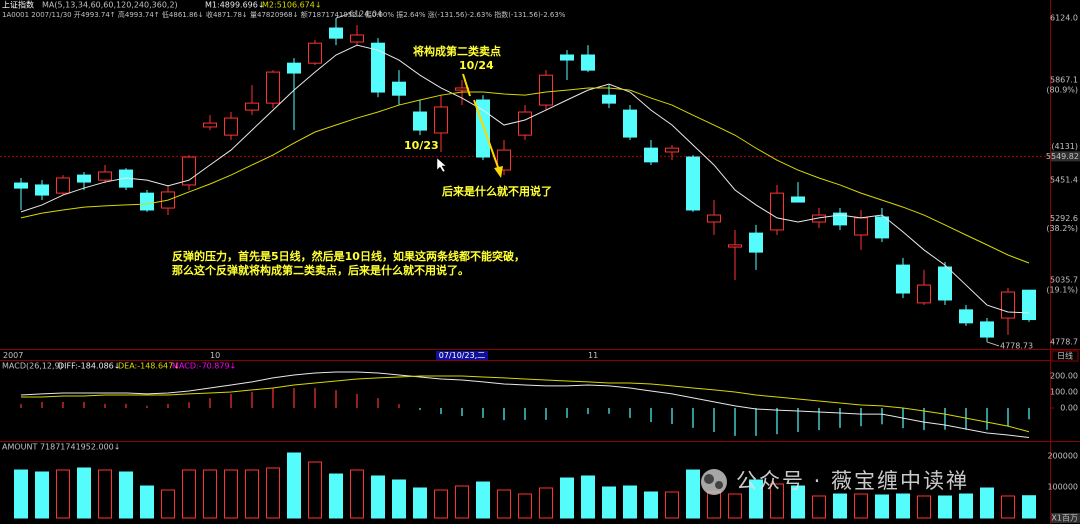  What do you see at coordinates (476, 65) in the screenshot?
I see `annotation: 10/24` at bounding box center [476, 65].